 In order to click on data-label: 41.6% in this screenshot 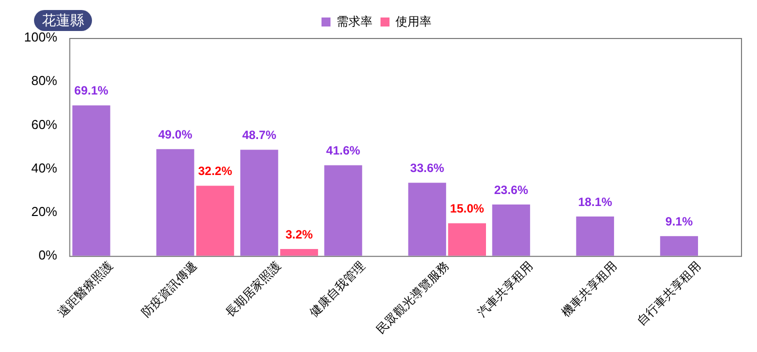, I will do `click(343, 151)`.